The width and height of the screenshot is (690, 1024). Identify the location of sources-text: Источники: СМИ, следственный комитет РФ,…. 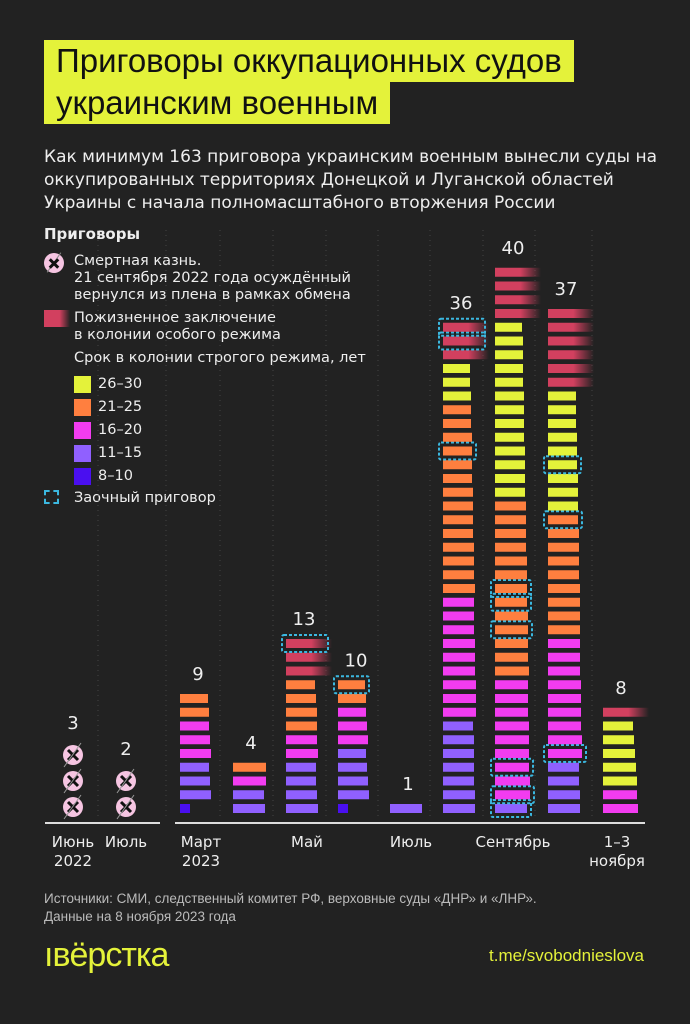
(290, 898).